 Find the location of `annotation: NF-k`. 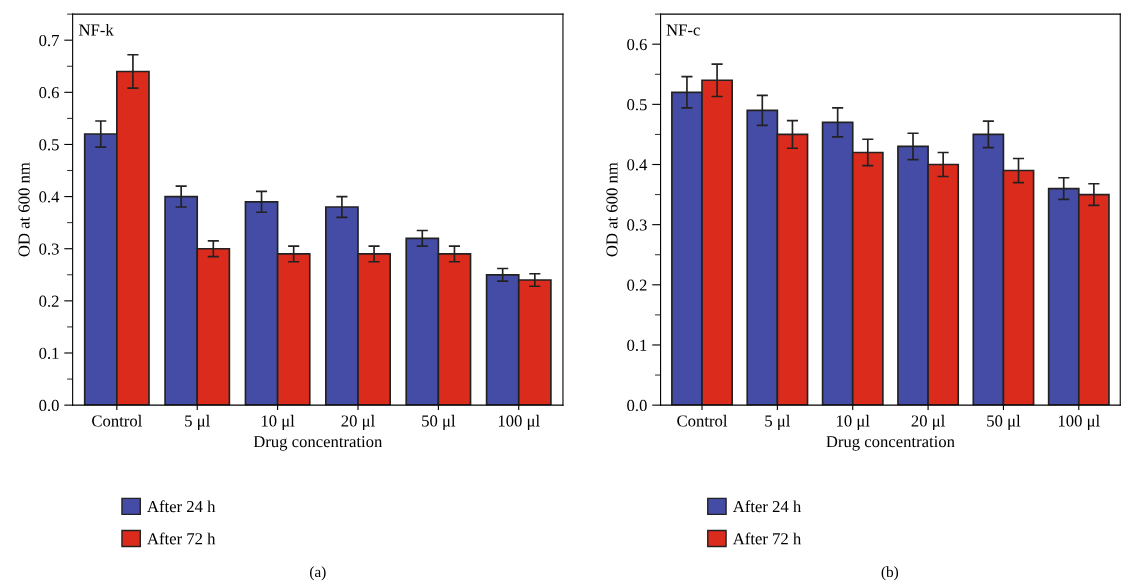

annotation: NF-k is located at coordinates (96, 29).